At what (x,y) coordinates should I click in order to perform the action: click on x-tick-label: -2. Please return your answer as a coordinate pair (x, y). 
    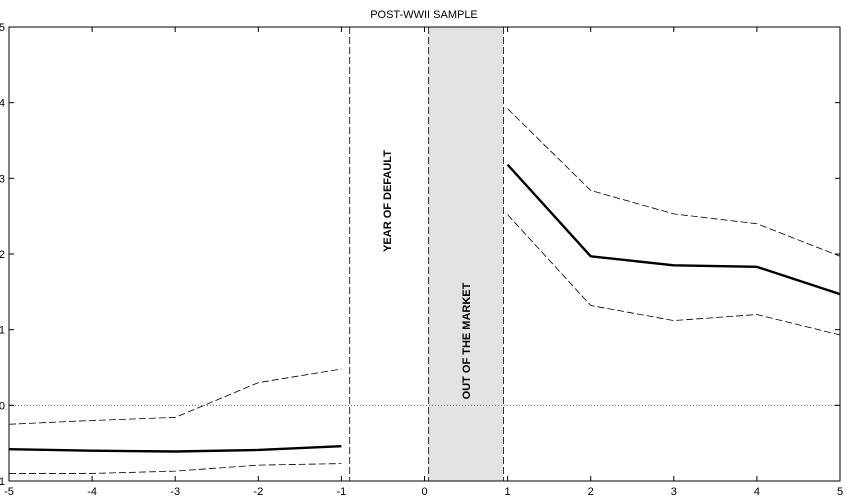
    Looking at the image, I should click on (258, 492).